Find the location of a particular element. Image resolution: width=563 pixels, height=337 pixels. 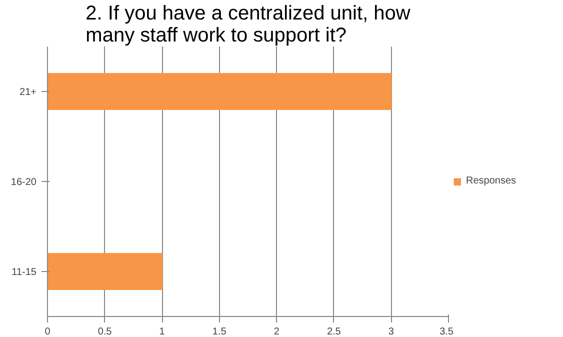

x-tick-label: 0.5 is located at coordinates (105, 331).